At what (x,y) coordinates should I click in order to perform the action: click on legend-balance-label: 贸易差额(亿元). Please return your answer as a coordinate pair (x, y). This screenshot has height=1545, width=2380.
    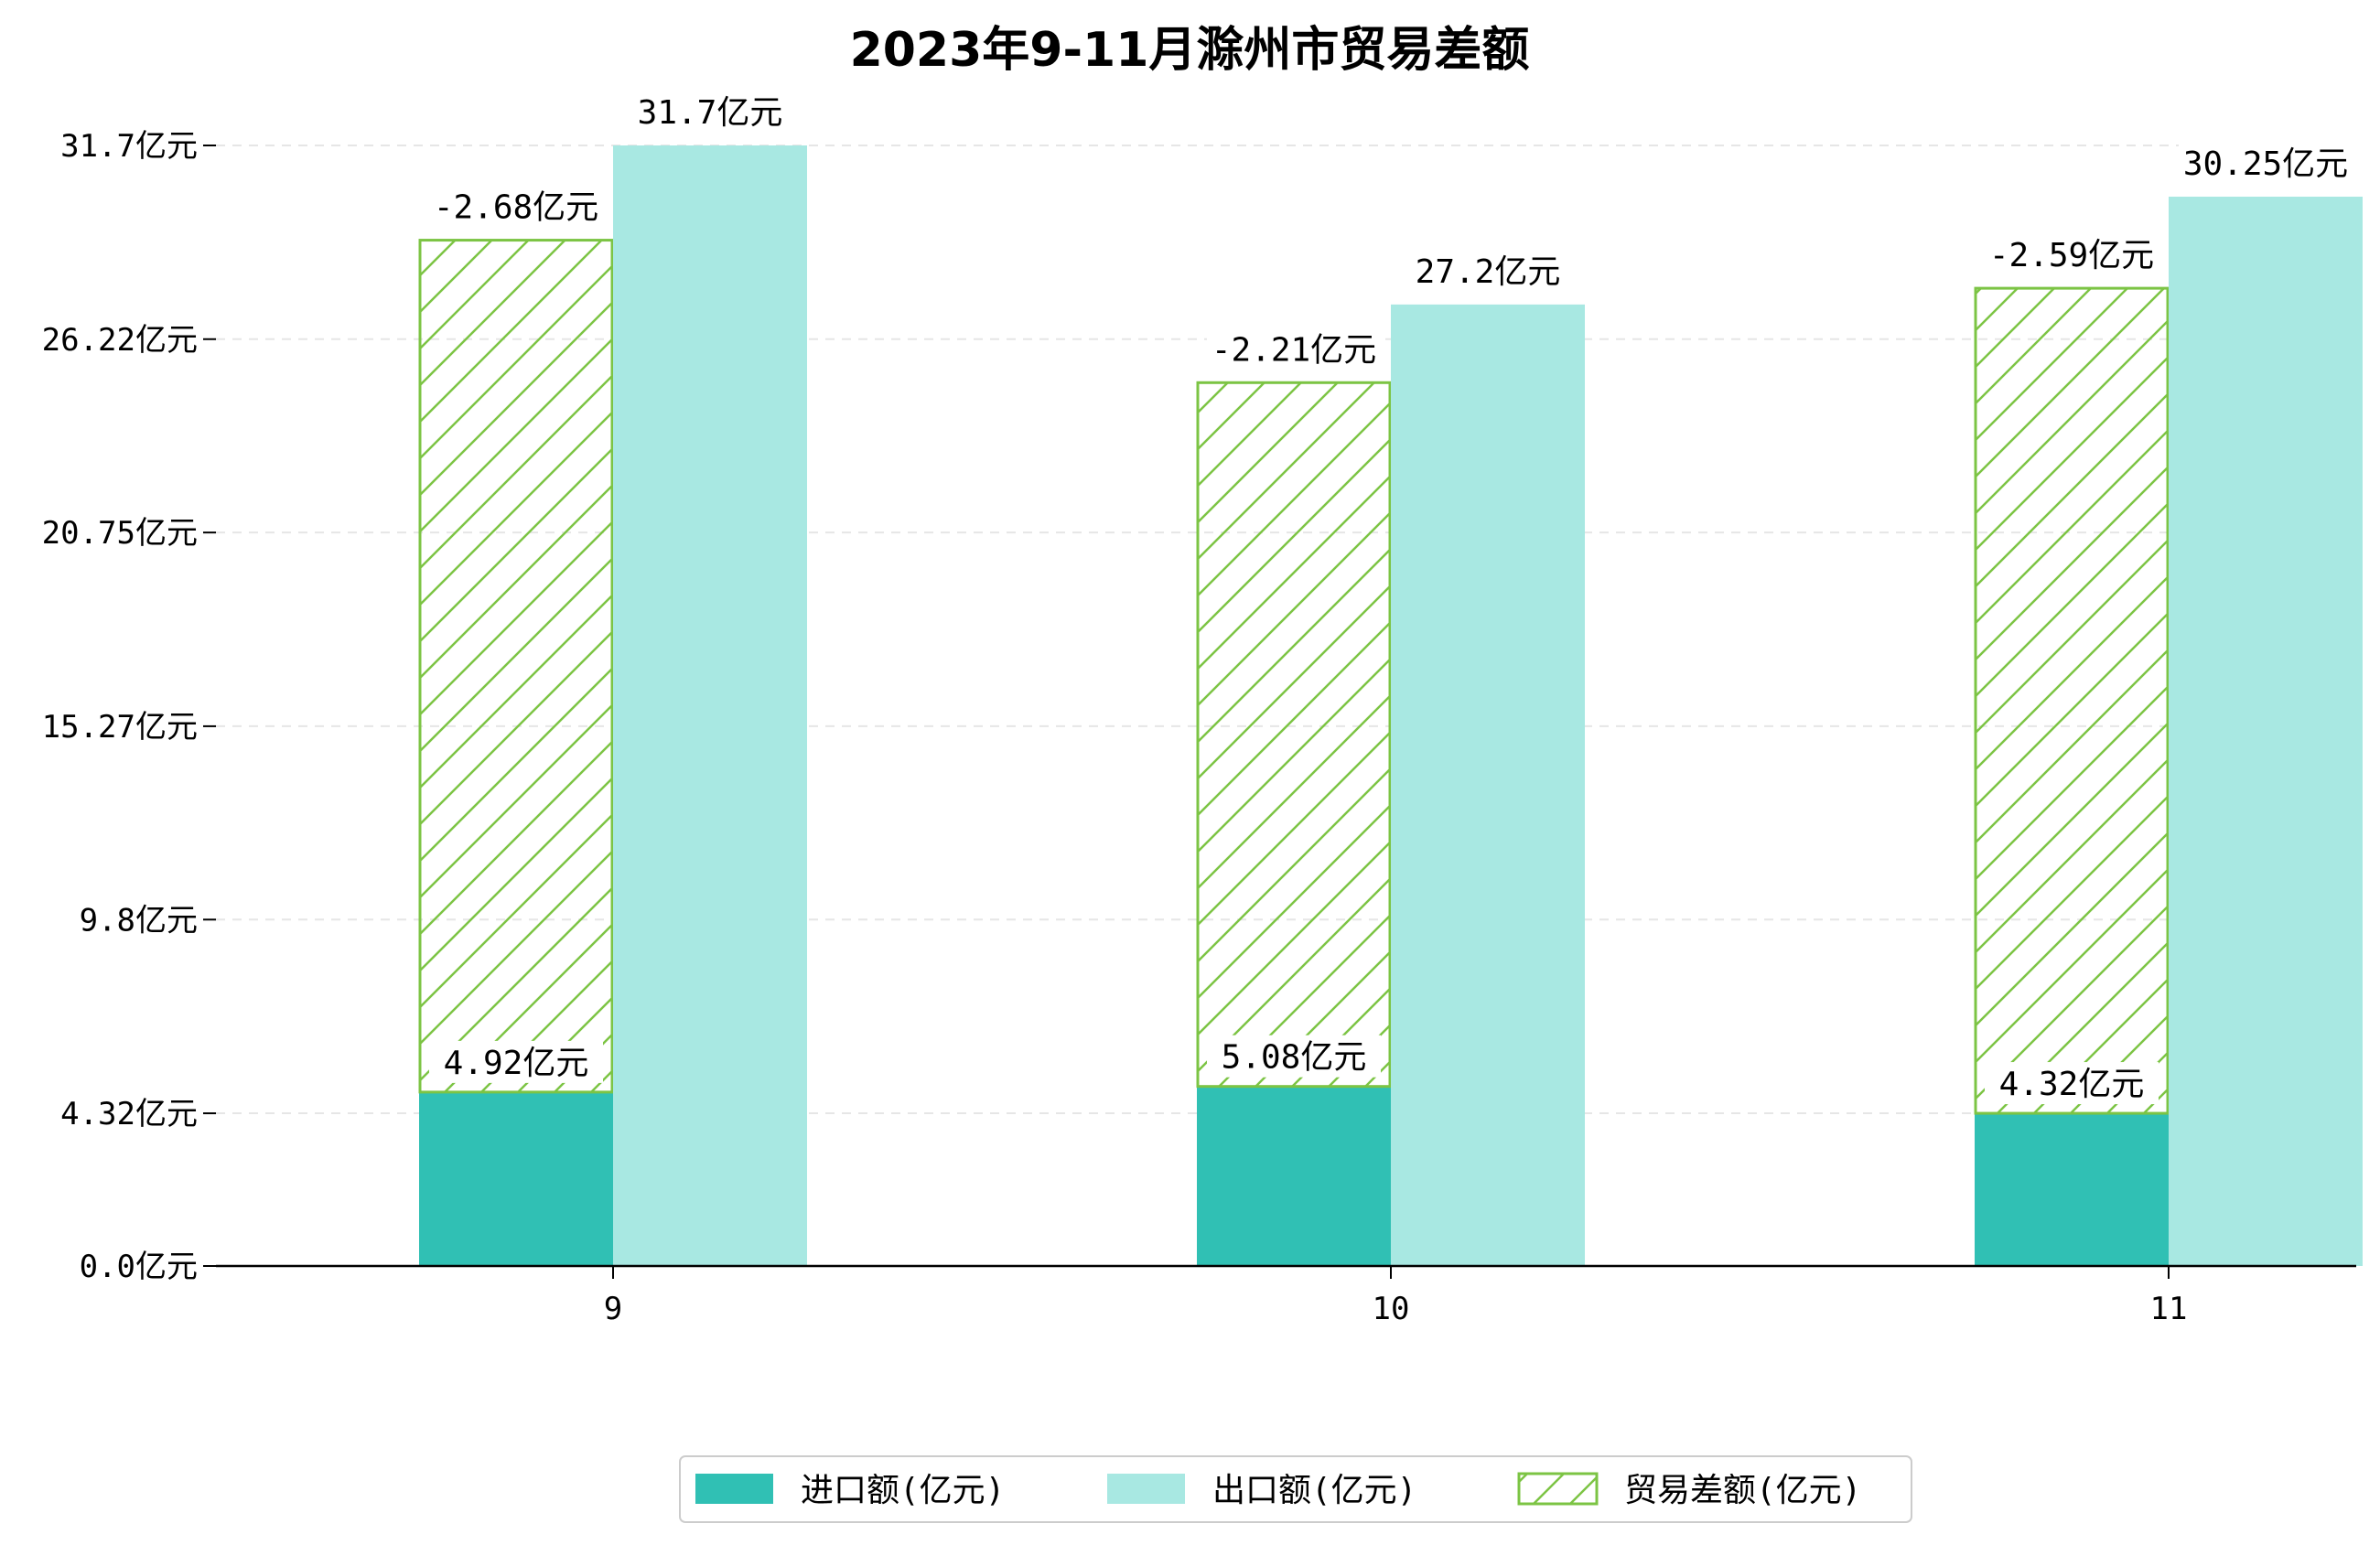
    Looking at the image, I should click on (1742, 1490).